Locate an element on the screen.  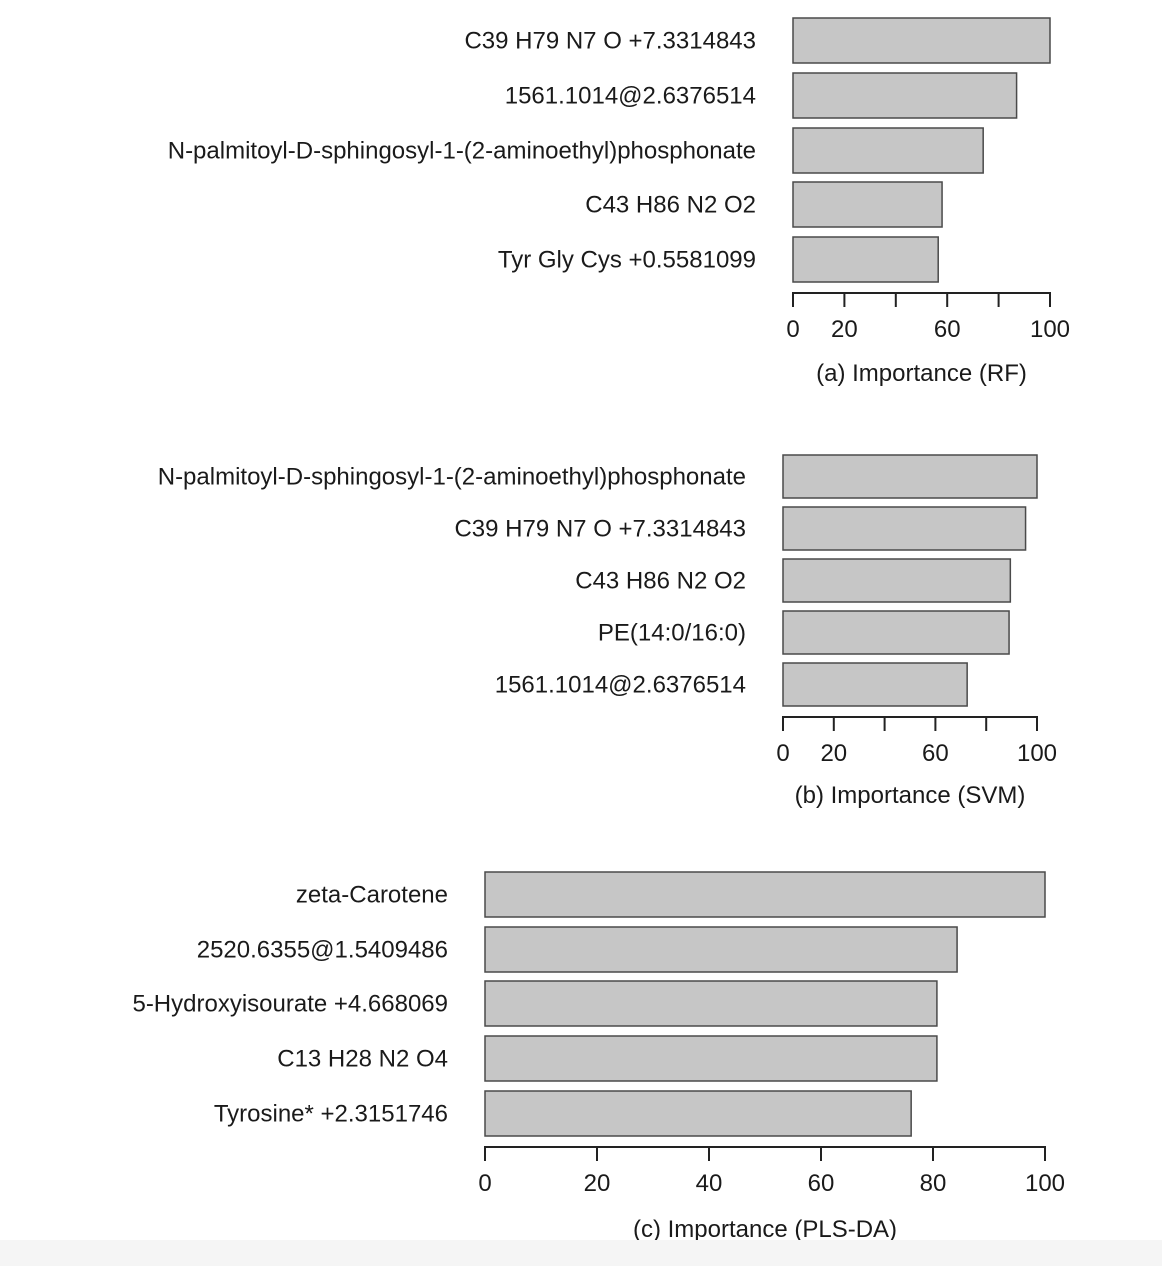
bottom-strip is located at coordinates (581, 1253).